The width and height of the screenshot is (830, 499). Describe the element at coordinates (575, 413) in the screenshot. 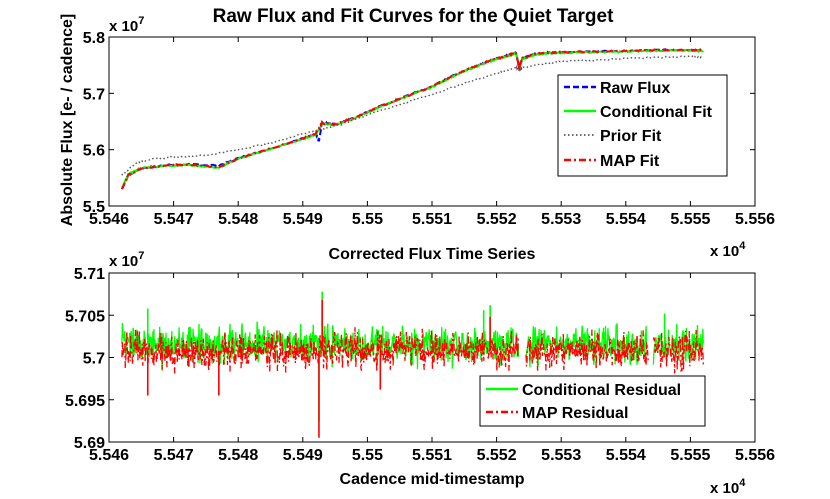

I see `legend-label-map-residual: MAP Residual` at that location.